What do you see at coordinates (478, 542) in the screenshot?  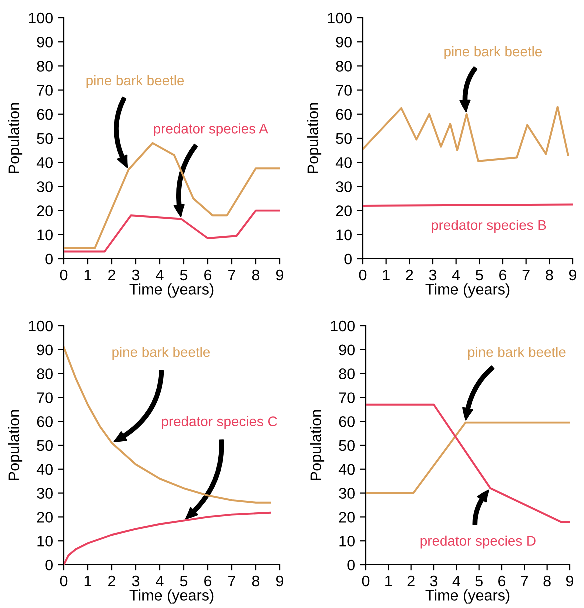 I see `series-label: predator species D` at bounding box center [478, 542].